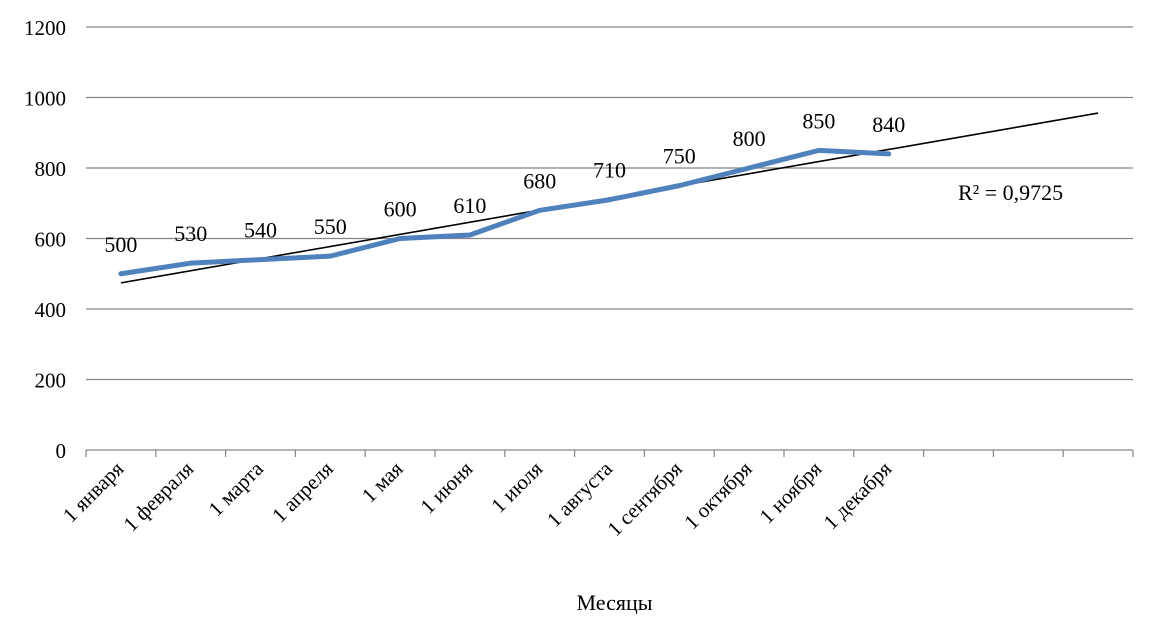  Describe the element at coordinates (190, 233) in the screenshot. I see `data-label: 530` at that location.